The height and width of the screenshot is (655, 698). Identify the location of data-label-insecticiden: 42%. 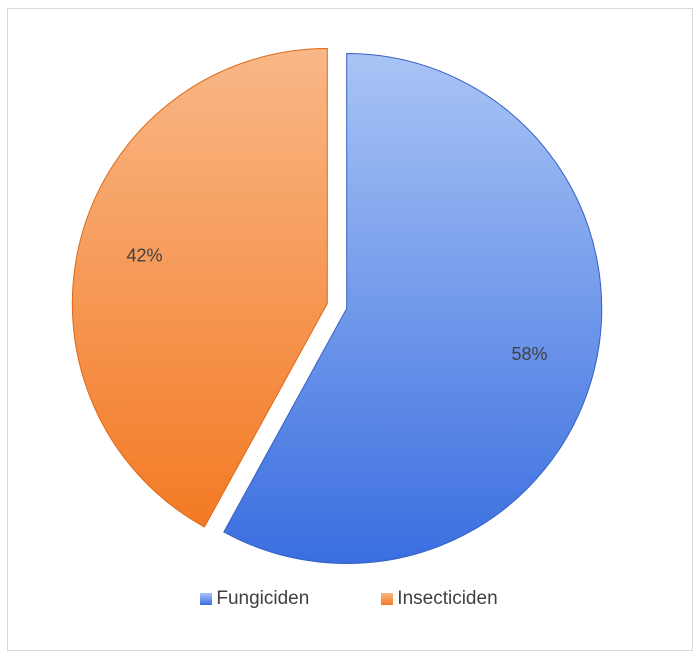
(145, 255).